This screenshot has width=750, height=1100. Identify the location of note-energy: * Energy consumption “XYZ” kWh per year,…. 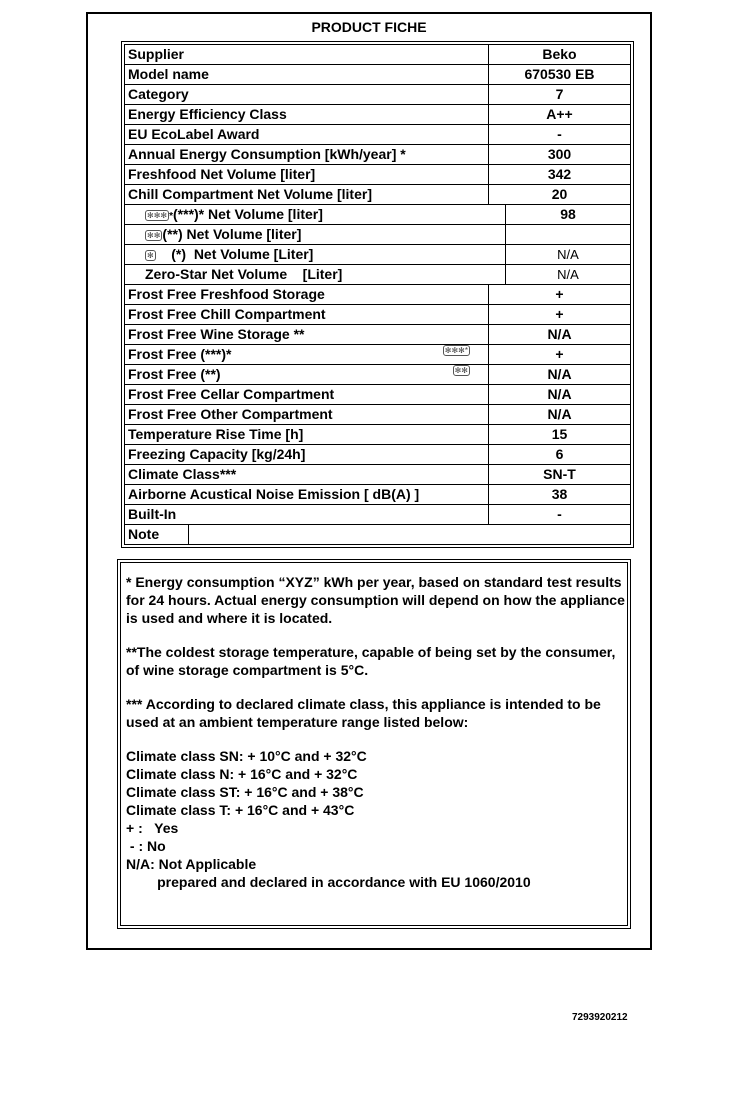
(375, 600).